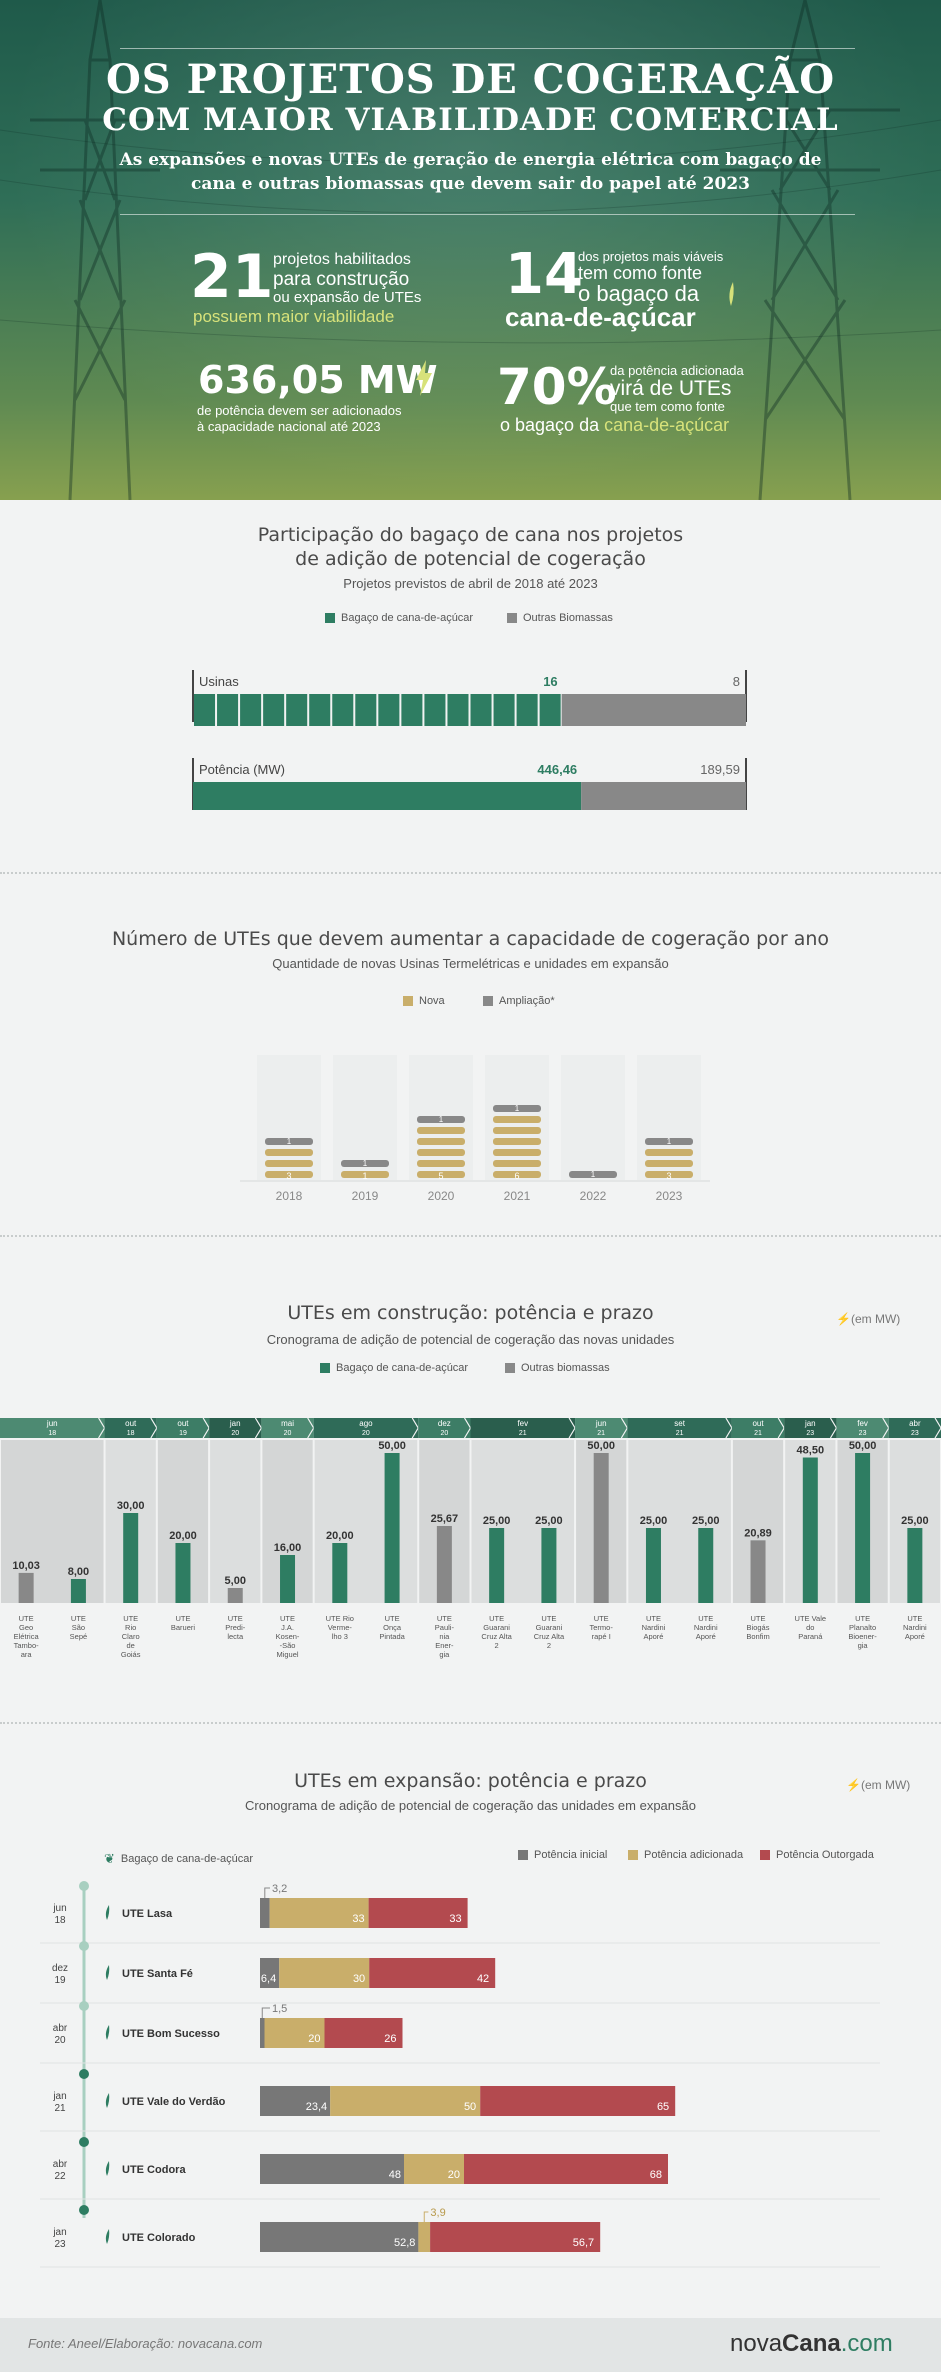 This screenshot has height=2372, width=941. I want to click on c3-unit-name: UTE Vale, so click(811, 1618).